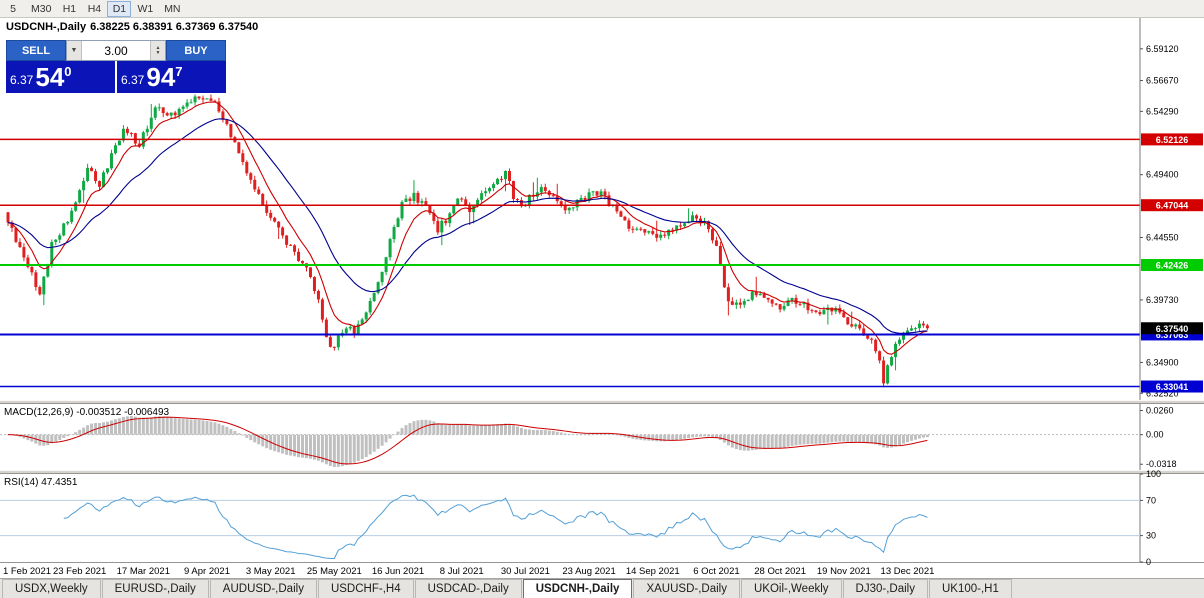 This screenshot has height=598, width=1204. I want to click on rsi-label: RSI(14) 47.4351, so click(41, 482).